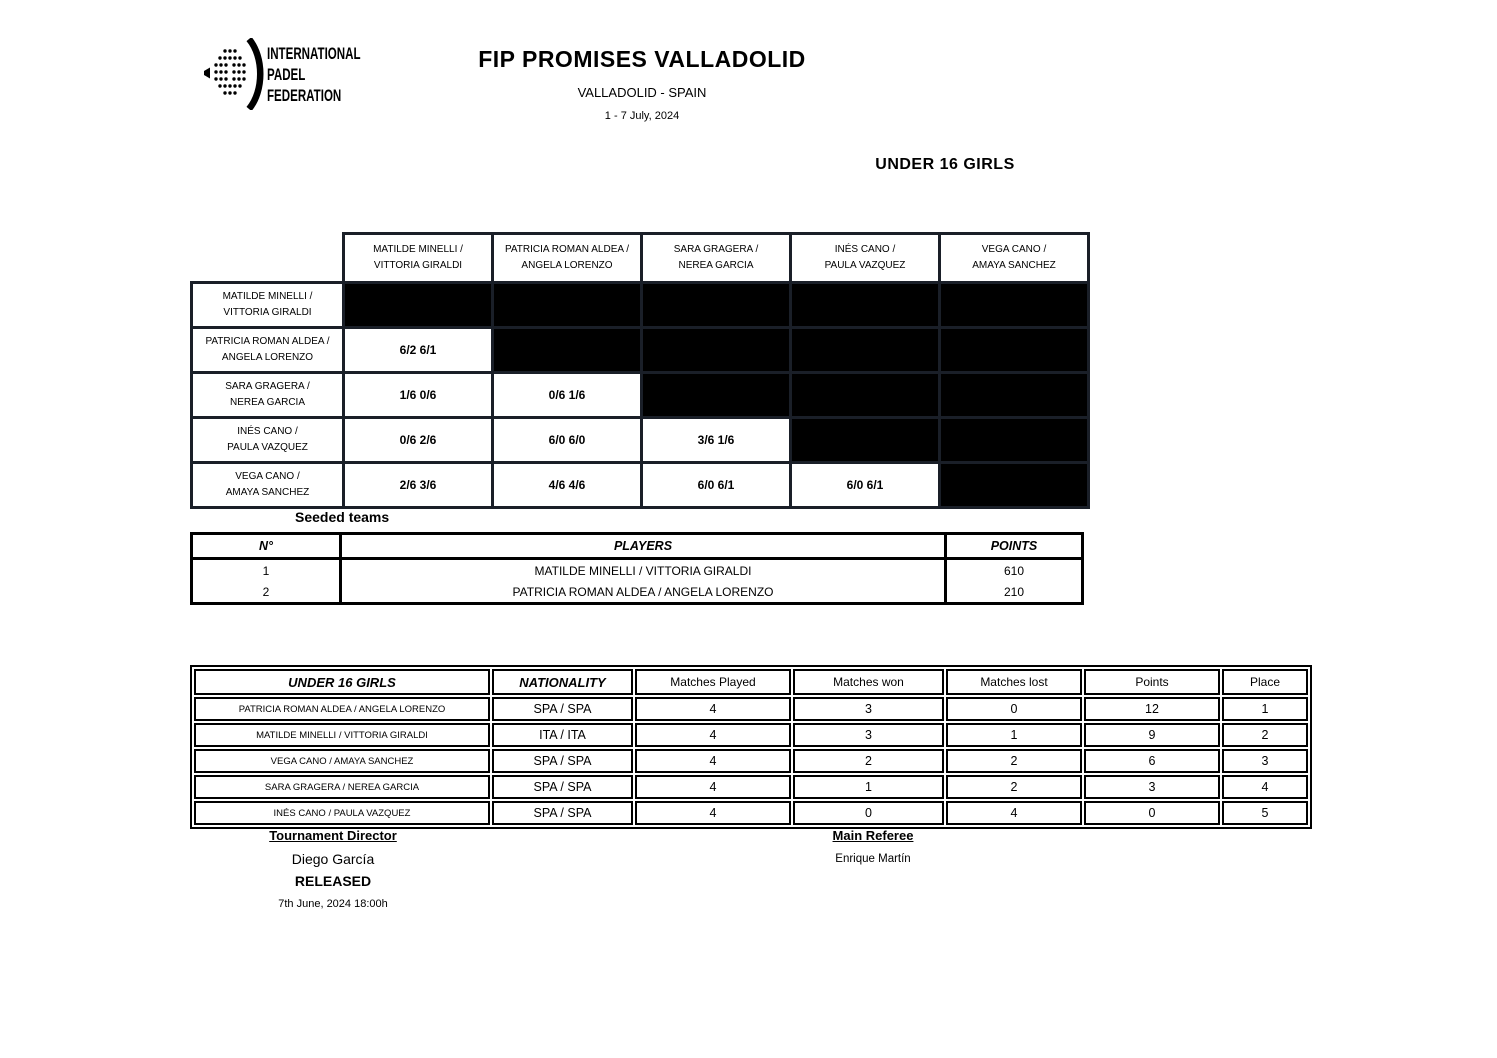  What do you see at coordinates (267, 395) in the screenshot?
I see `matrix-row-header: SARA GRAGERA / NEREA GARCIA` at bounding box center [267, 395].